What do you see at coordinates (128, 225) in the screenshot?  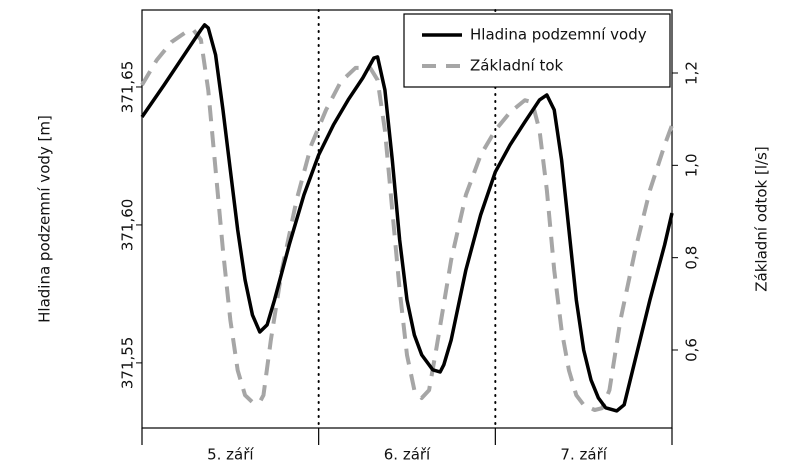 I see `y-tick-label: 371,60` at bounding box center [128, 225].